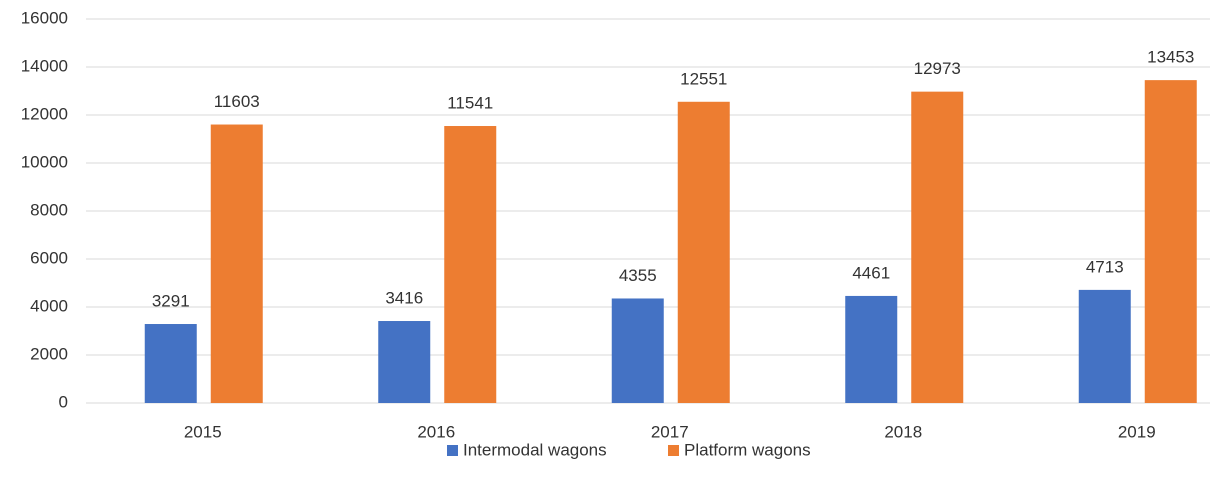 The height and width of the screenshot is (491, 1212). Describe the element at coordinates (871, 272) in the screenshot. I see `data-label: 4461` at that location.